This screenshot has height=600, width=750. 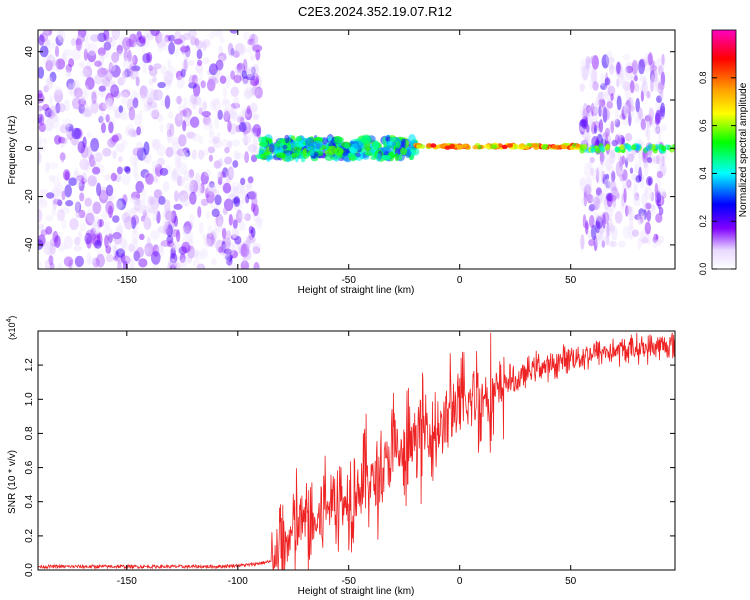 I want to click on colorbar-gradient, so click(x=724, y=149).